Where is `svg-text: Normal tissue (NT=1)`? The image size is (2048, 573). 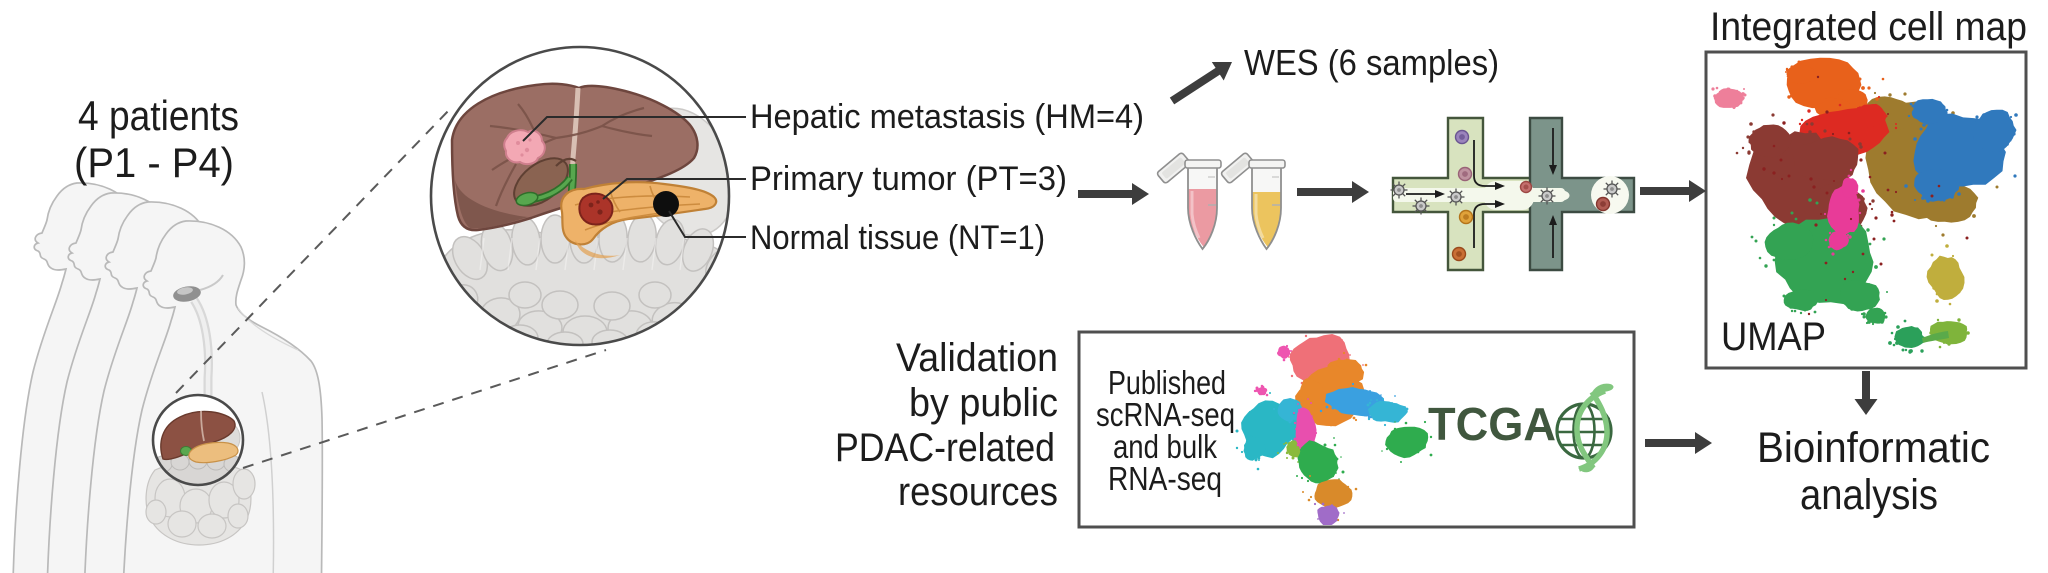 svg-text: Normal tissue (NT=1) is located at coordinates (897, 238).